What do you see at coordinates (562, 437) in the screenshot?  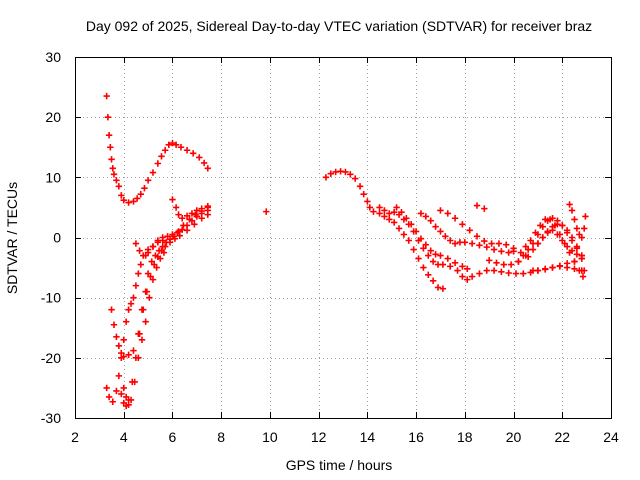 I see `x-tick-label: 22` at bounding box center [562, 437].